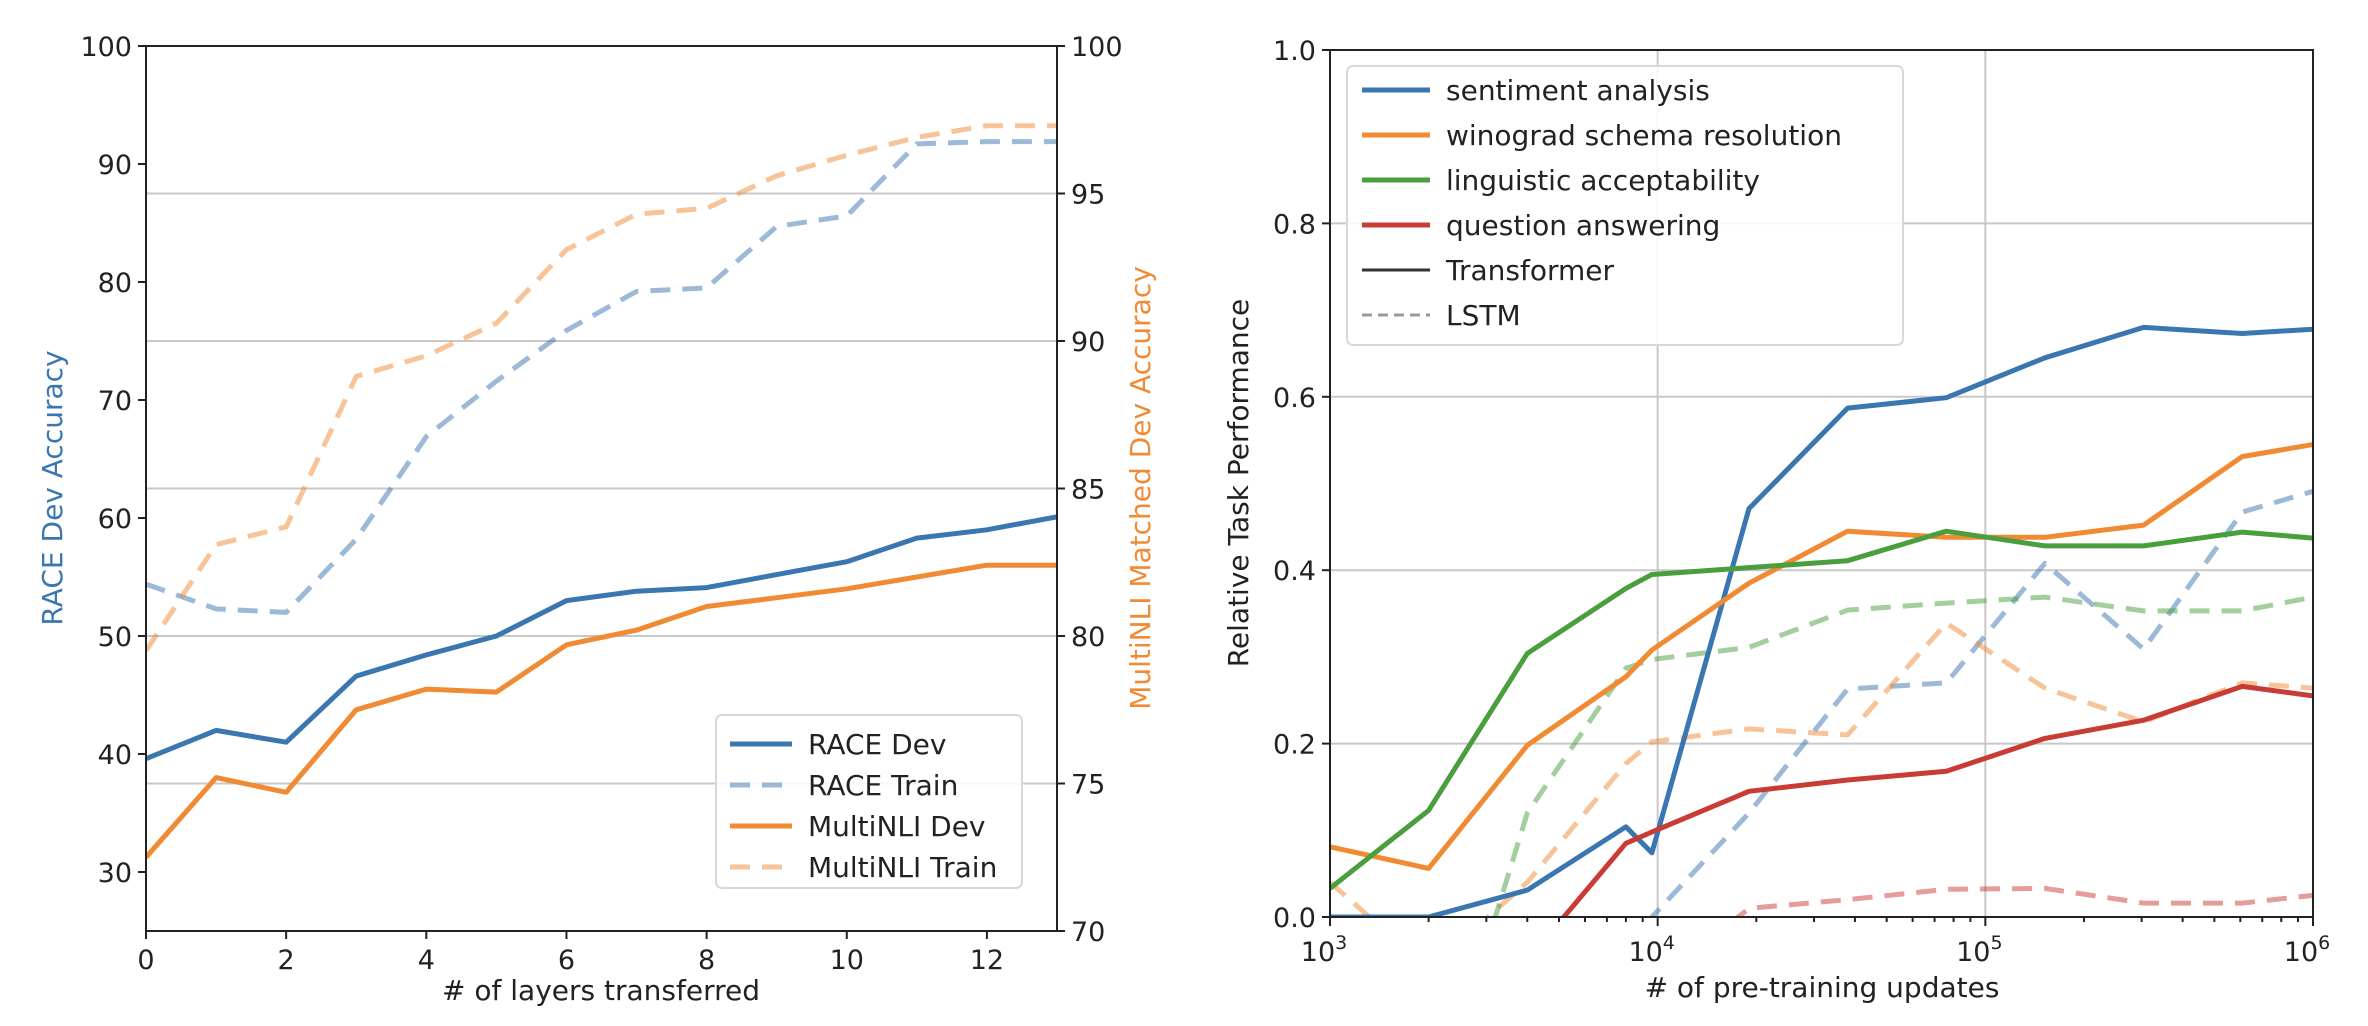 The height and width of the screenshot is (1026, 2368). Describe the element at coordinates (115, 755) in the screenshot. I see `y-tick-label: 40` at that location.